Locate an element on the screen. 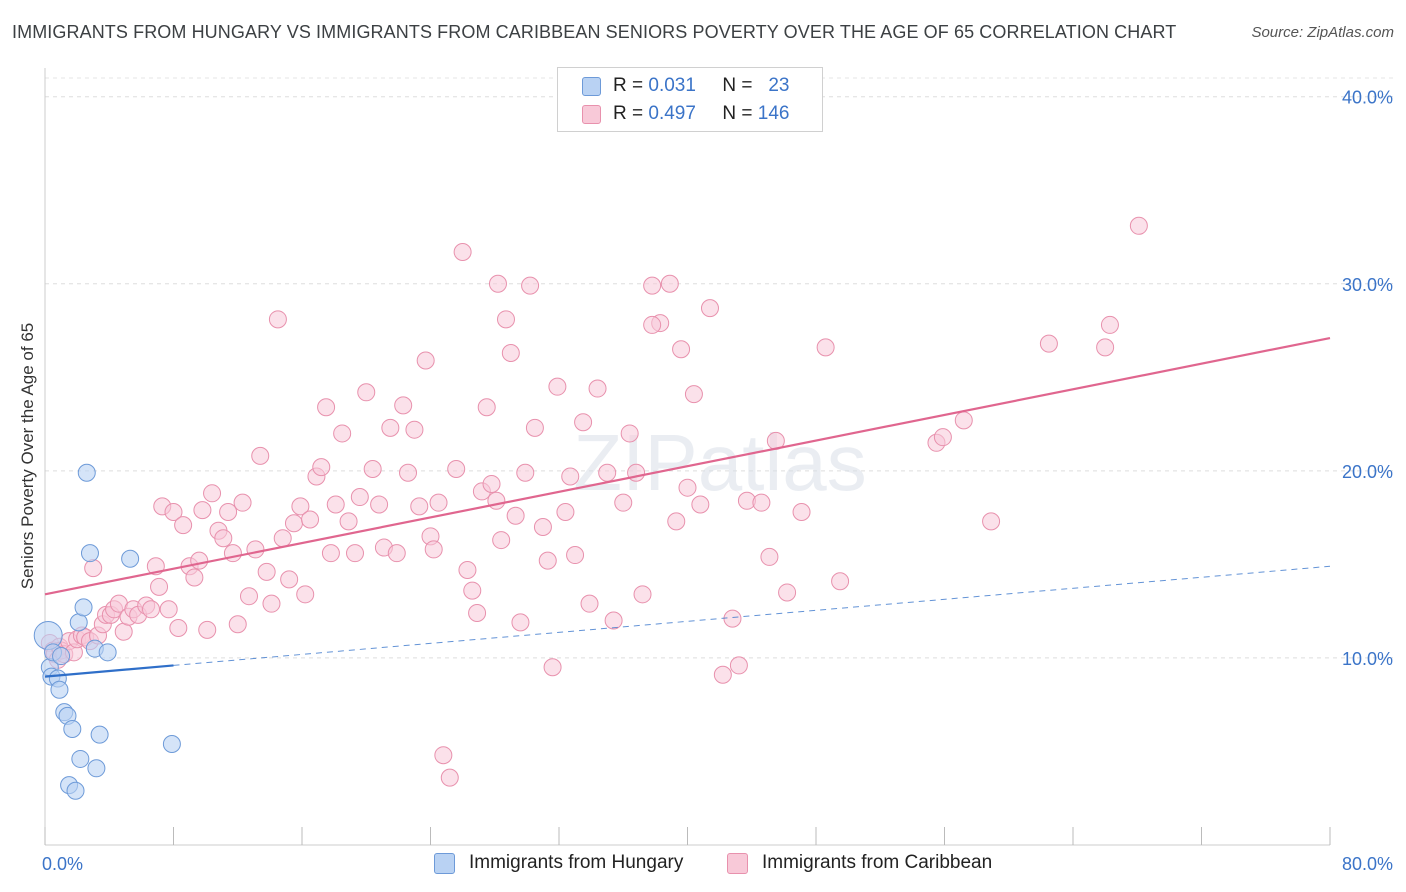 The height and width of the screenshot is (892, 1406). y-tick-label: 10.0% is located at coordinates (1367, 659).